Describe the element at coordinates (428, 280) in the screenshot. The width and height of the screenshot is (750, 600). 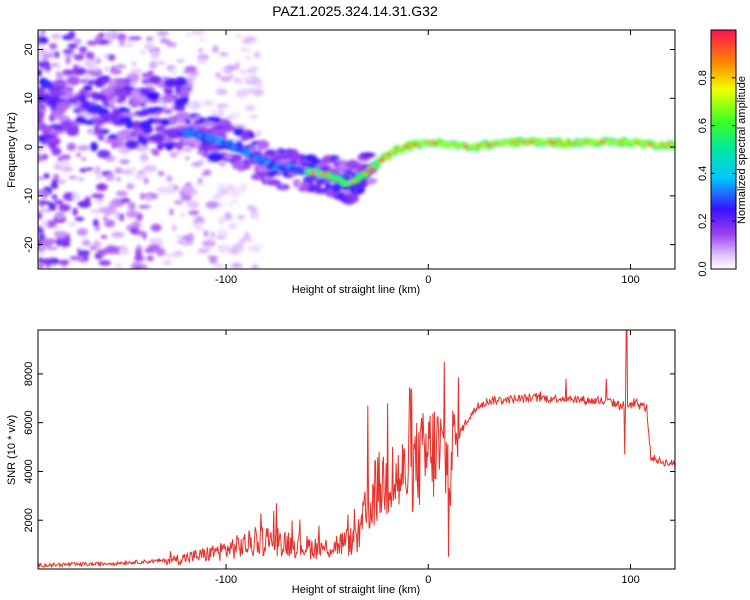
I see `x-tick-label: 0` at that location.